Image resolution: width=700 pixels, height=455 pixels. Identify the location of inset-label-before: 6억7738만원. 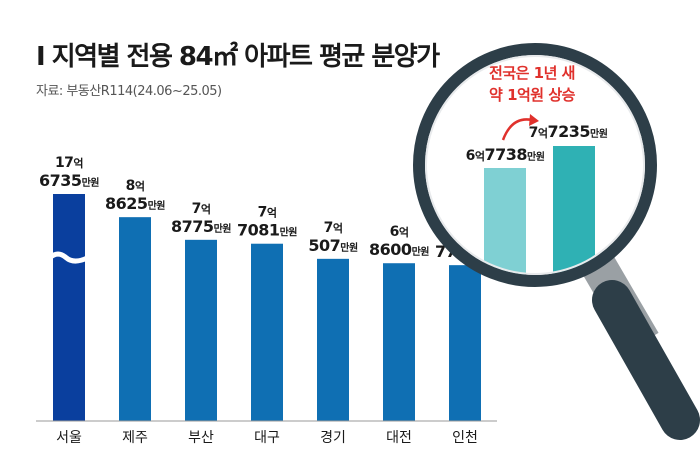
(505, 154).